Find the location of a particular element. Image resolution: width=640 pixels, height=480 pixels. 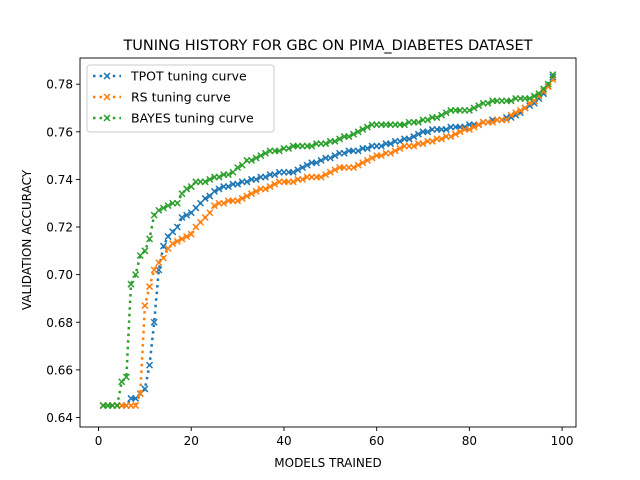

legend-entry-rs: RS tuning curve is located at coordinates (162, 97).